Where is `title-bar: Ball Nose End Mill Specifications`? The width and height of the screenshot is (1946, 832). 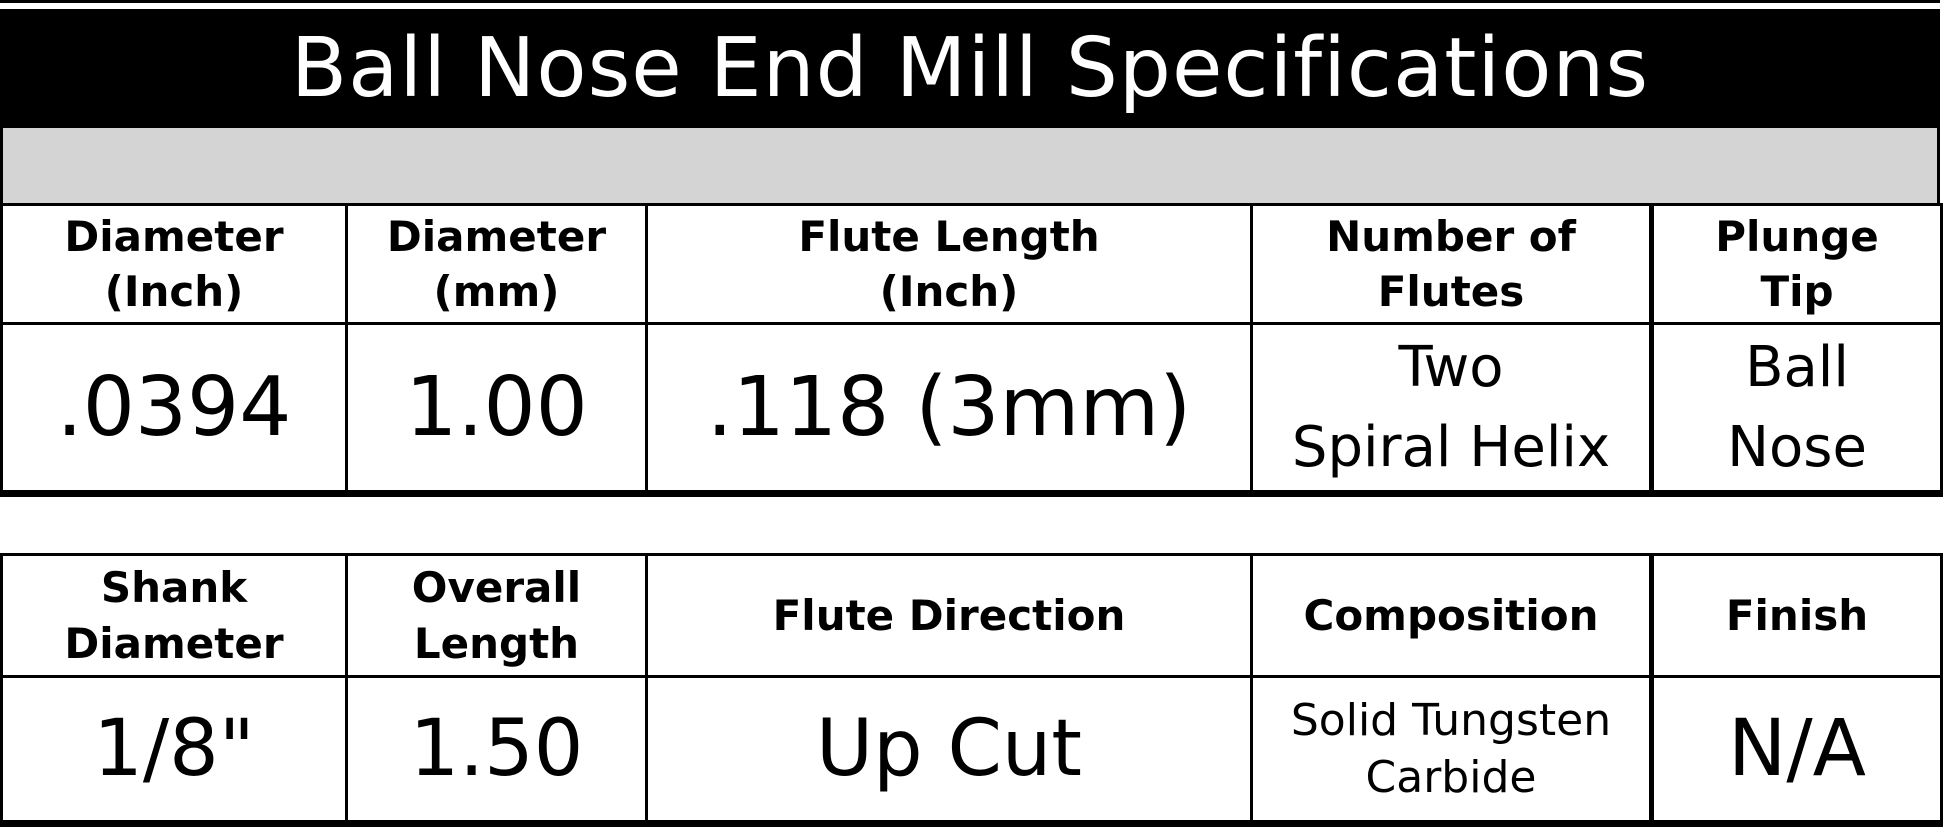
title-bar: Ball Nose End Mill Specifications is located at coordinates (970, 68).